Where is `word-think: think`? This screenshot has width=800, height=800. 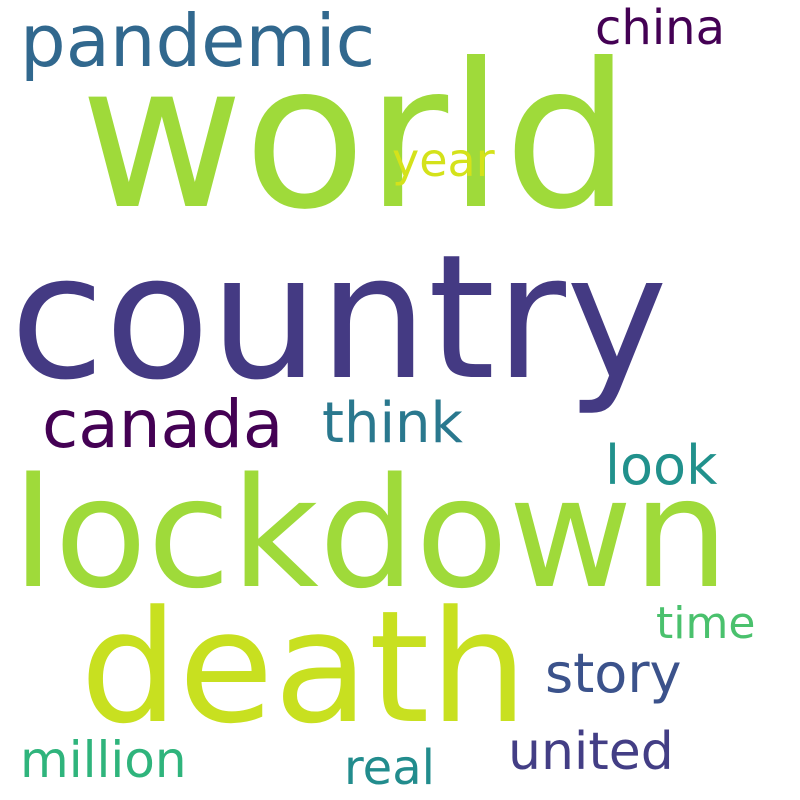
word-think: think is located at coordinates (392, 423).